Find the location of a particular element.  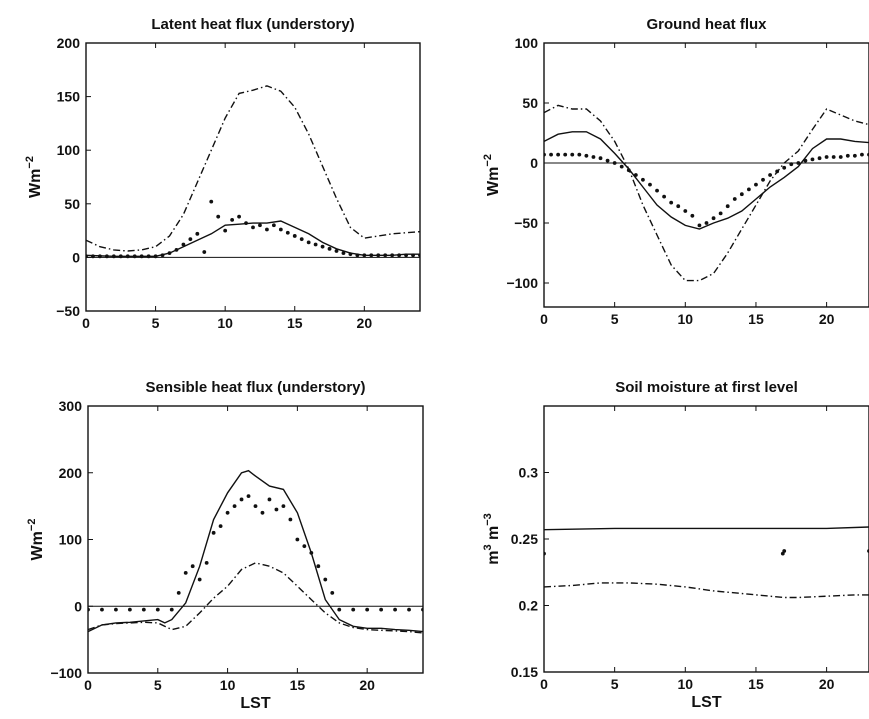

x-axis-label: LST is located at coordinates (706, 702).